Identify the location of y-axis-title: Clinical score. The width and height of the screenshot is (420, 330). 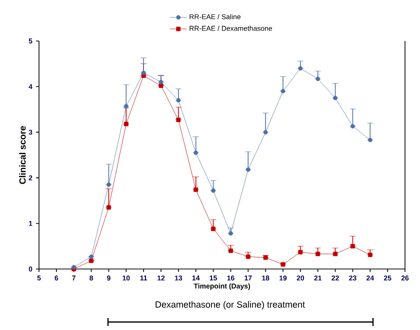
(22, 155).